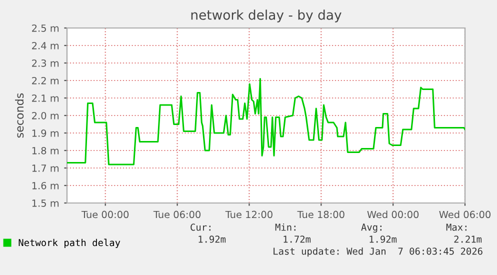 Image resolution: width=497 pixels, height=275 pixels. I want to click on y-tick-label: 1.6 m, so click(45, 186).